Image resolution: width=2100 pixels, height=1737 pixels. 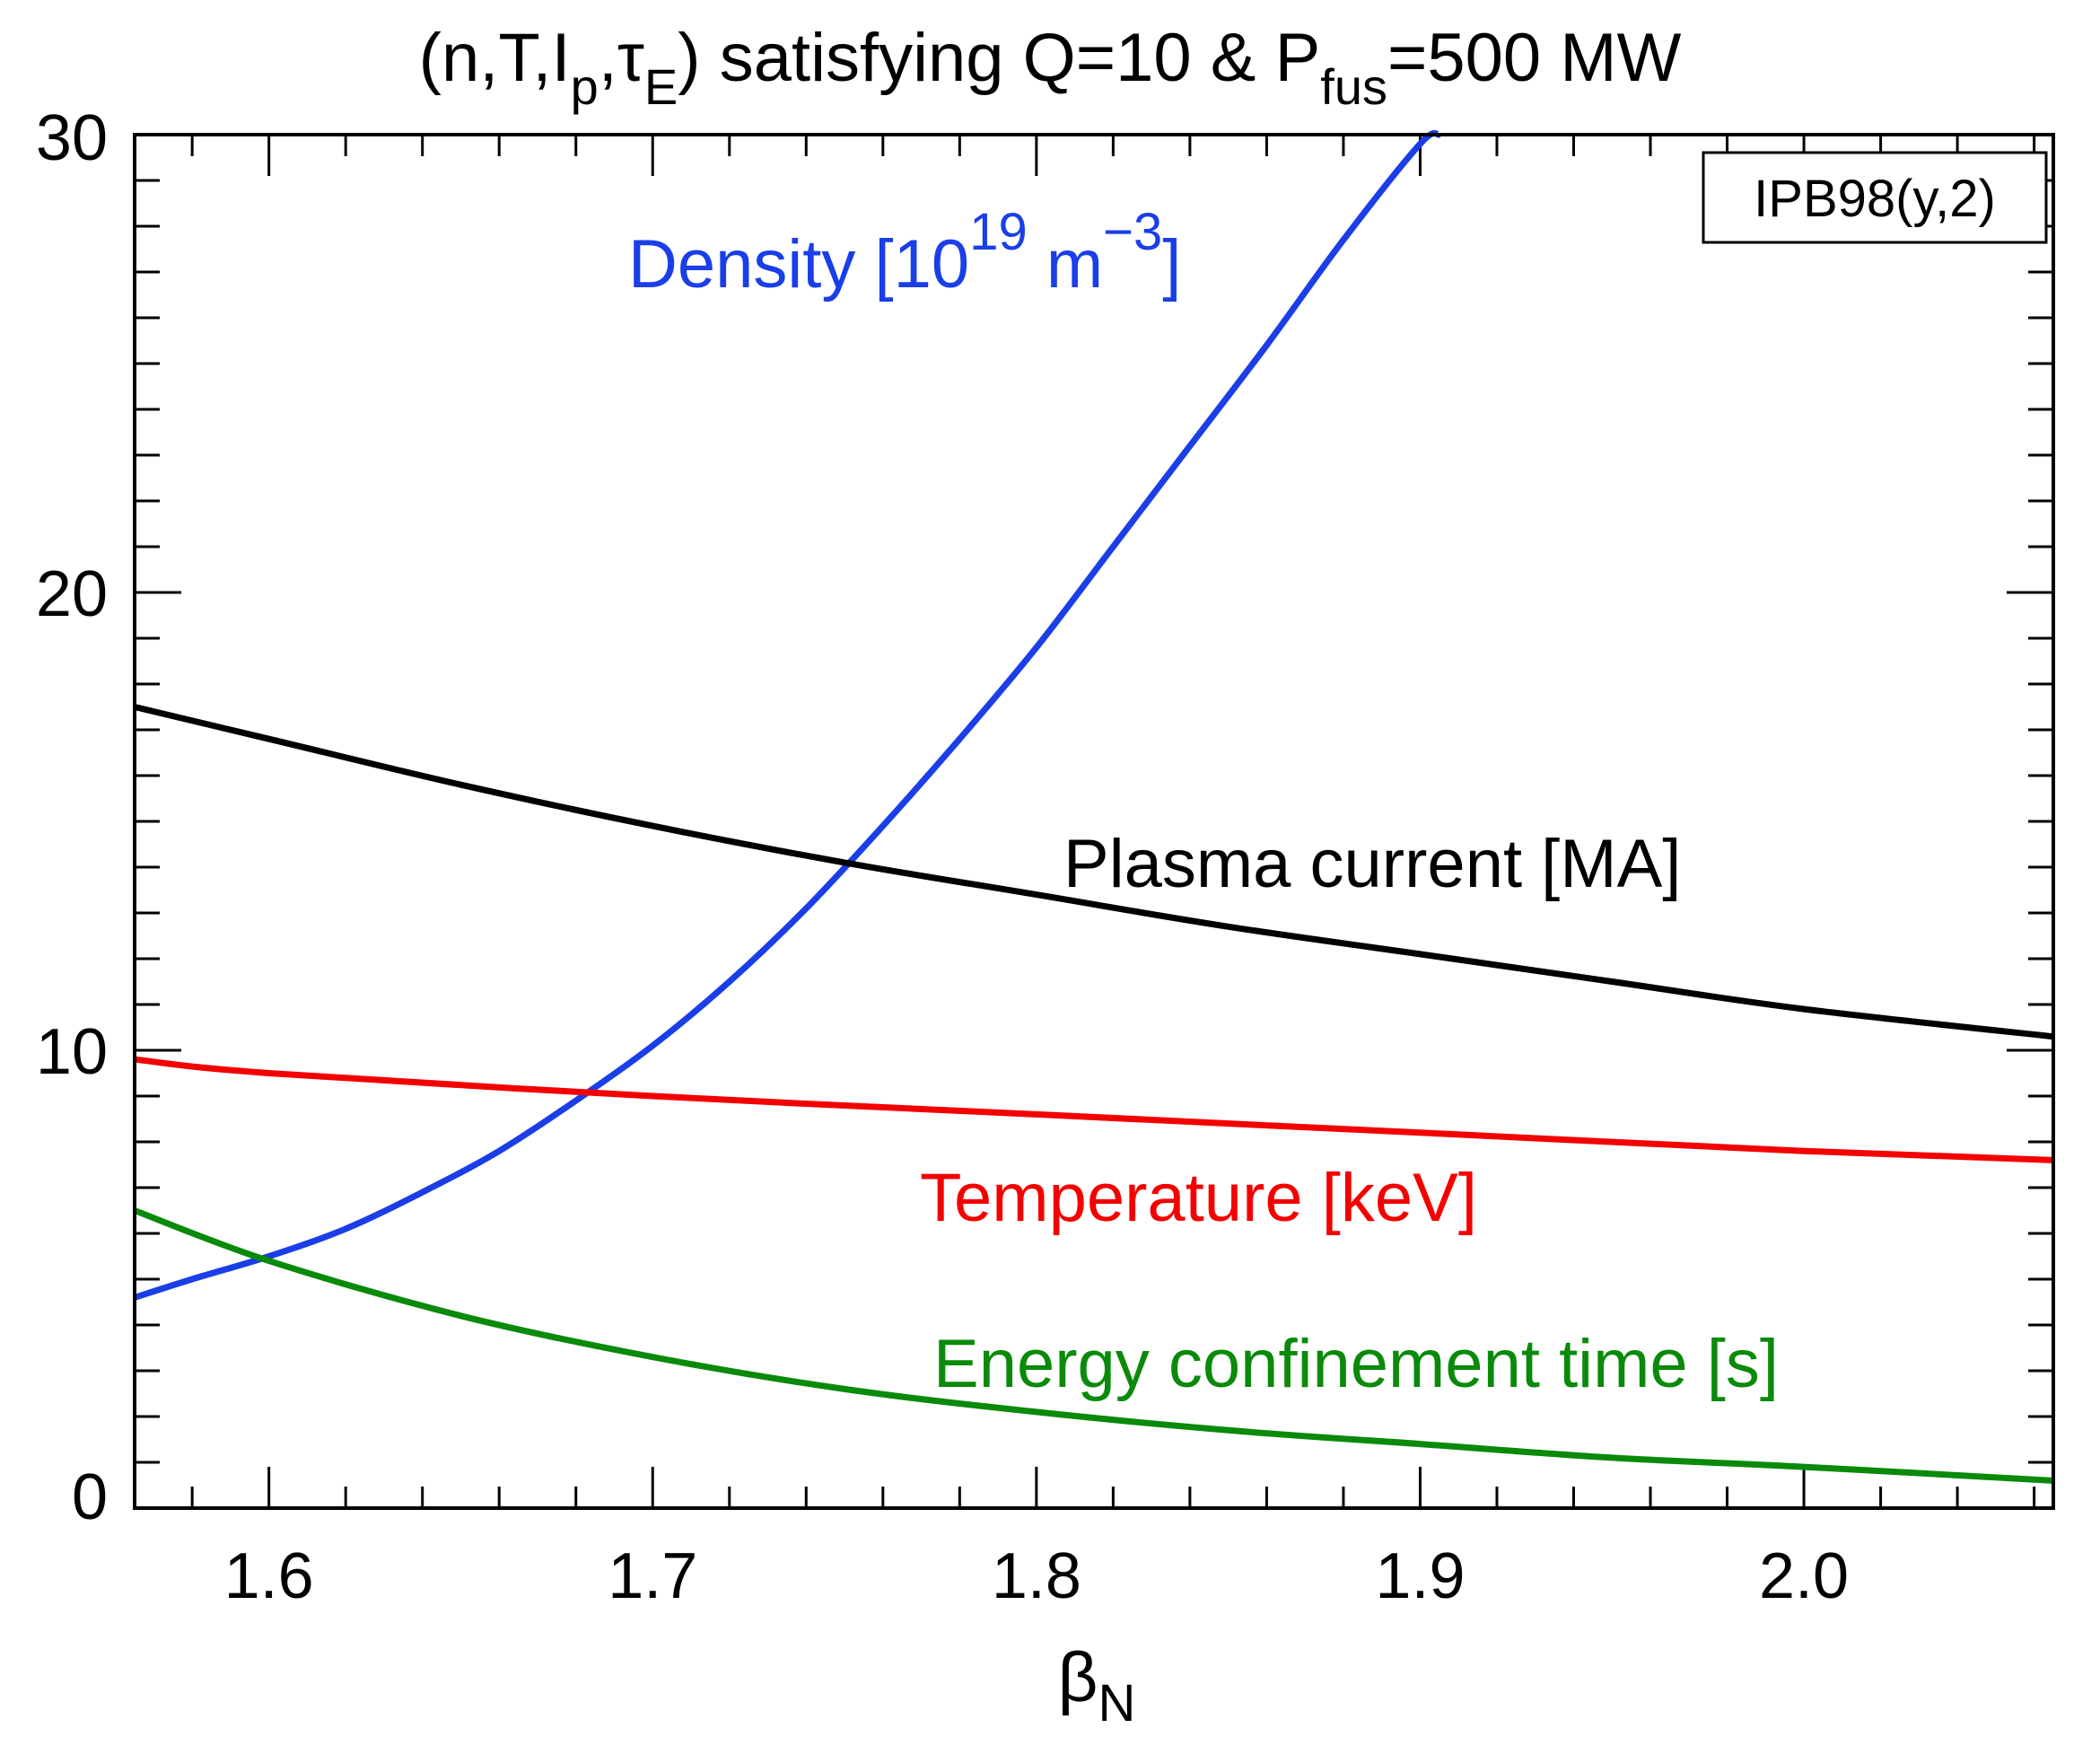 What do you see at coordinates (661, 86) in the screenshot?
I see `title-subscript-e: E` at bounding box center [661, 86].